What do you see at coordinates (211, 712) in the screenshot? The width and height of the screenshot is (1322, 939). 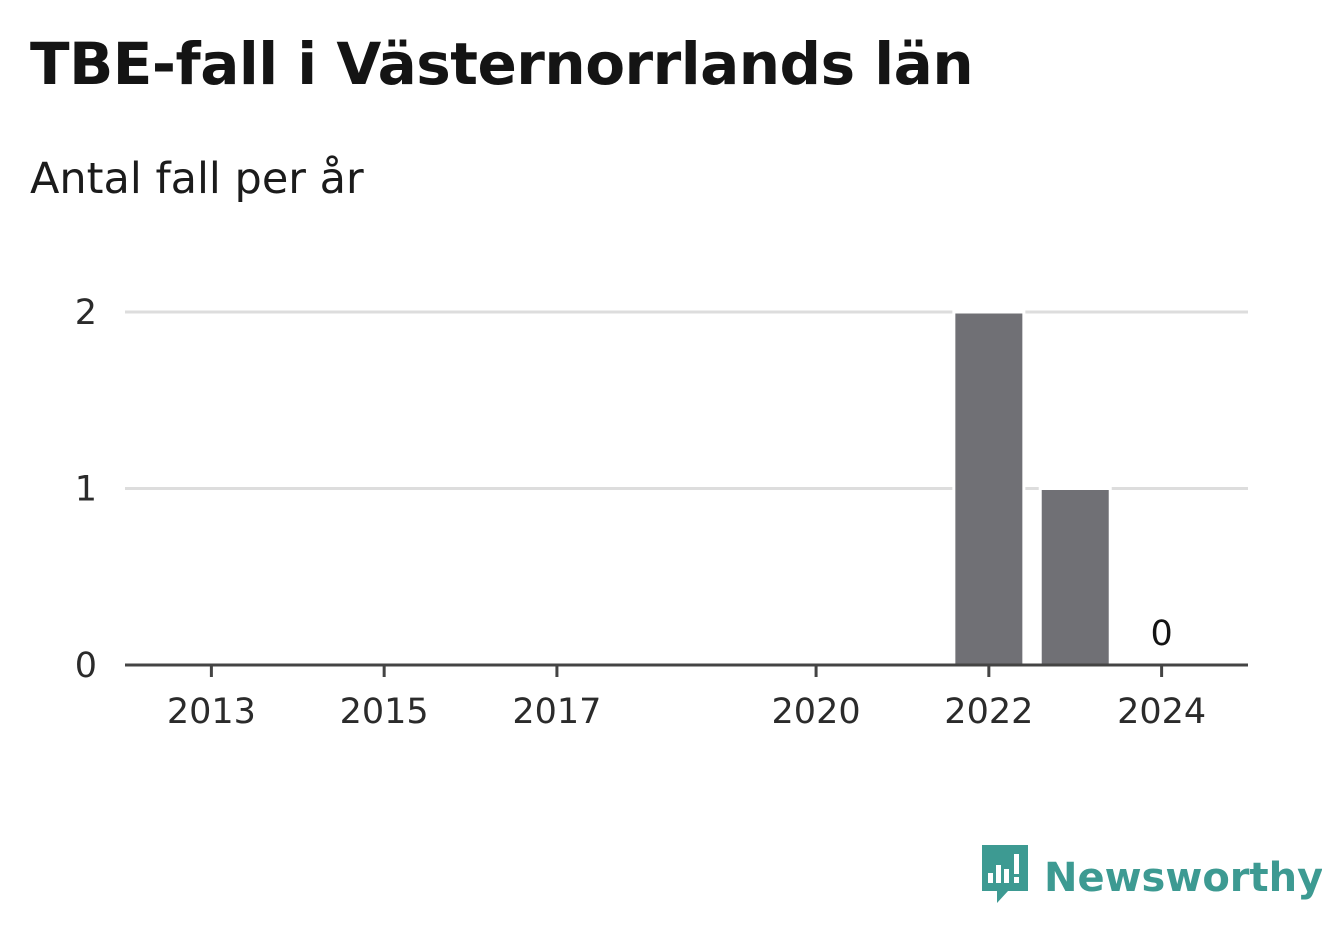 I see `x-tick-label: 2013` at bounding box center [211, 712].